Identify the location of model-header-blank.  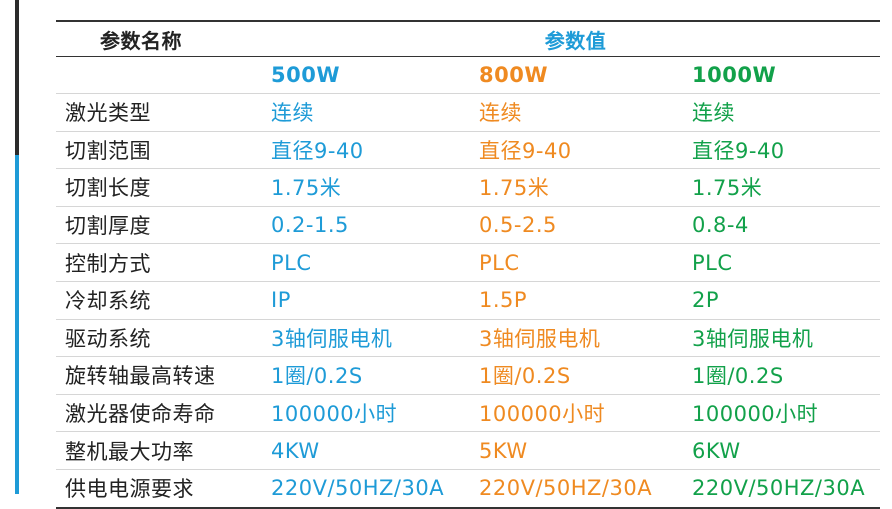
(159, 75).